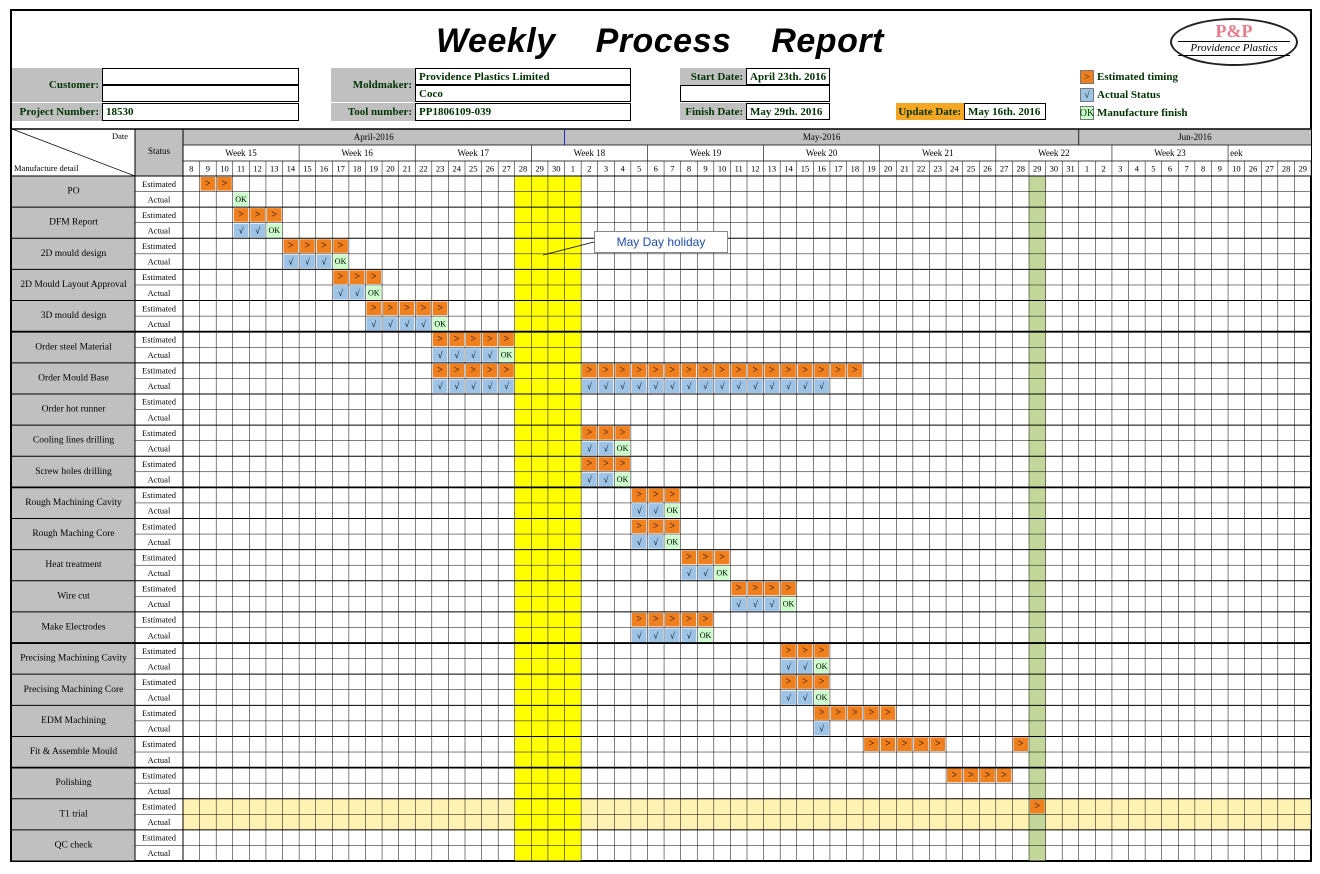 This screenshot has height=874, width=1320. I want to click on legend-estimated-swatch: >, so click(1087, 77).